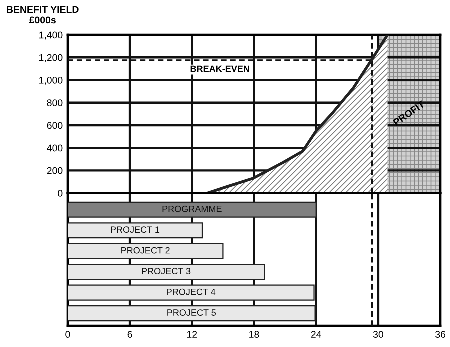 The width and height of the screenshot is (450, 347). What do you see at coordinates (55, 126) in the screenshot?
I see `y-tick-label: 600` at bounding box center [55, 126].